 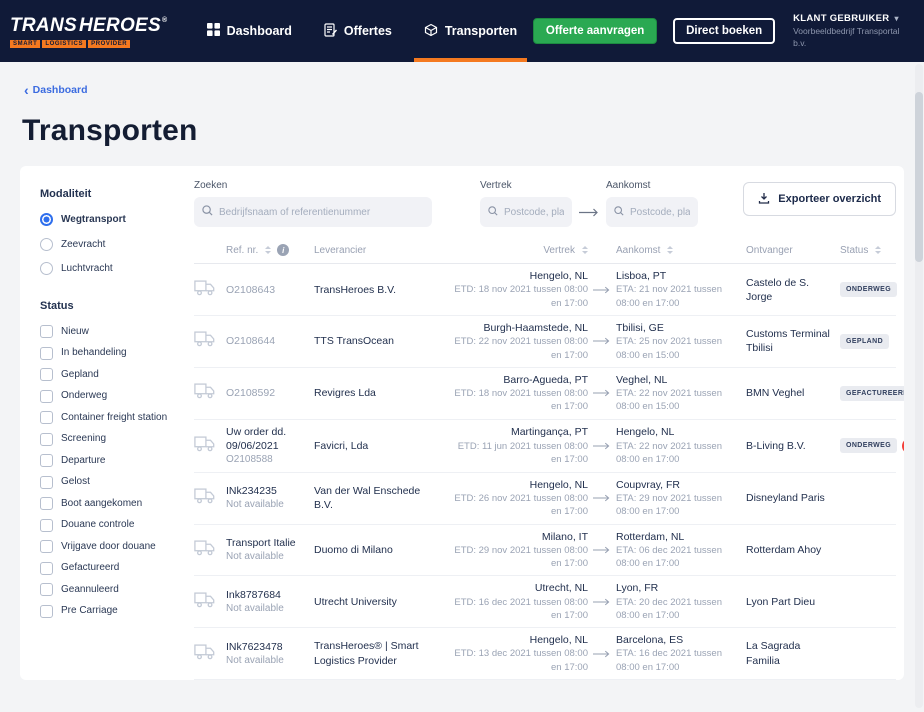 What do you see at coordinates (354, 341) in the screenshot?
I see `leverancier-cell: TTS TransOcean` at bounding box center [354, 341].